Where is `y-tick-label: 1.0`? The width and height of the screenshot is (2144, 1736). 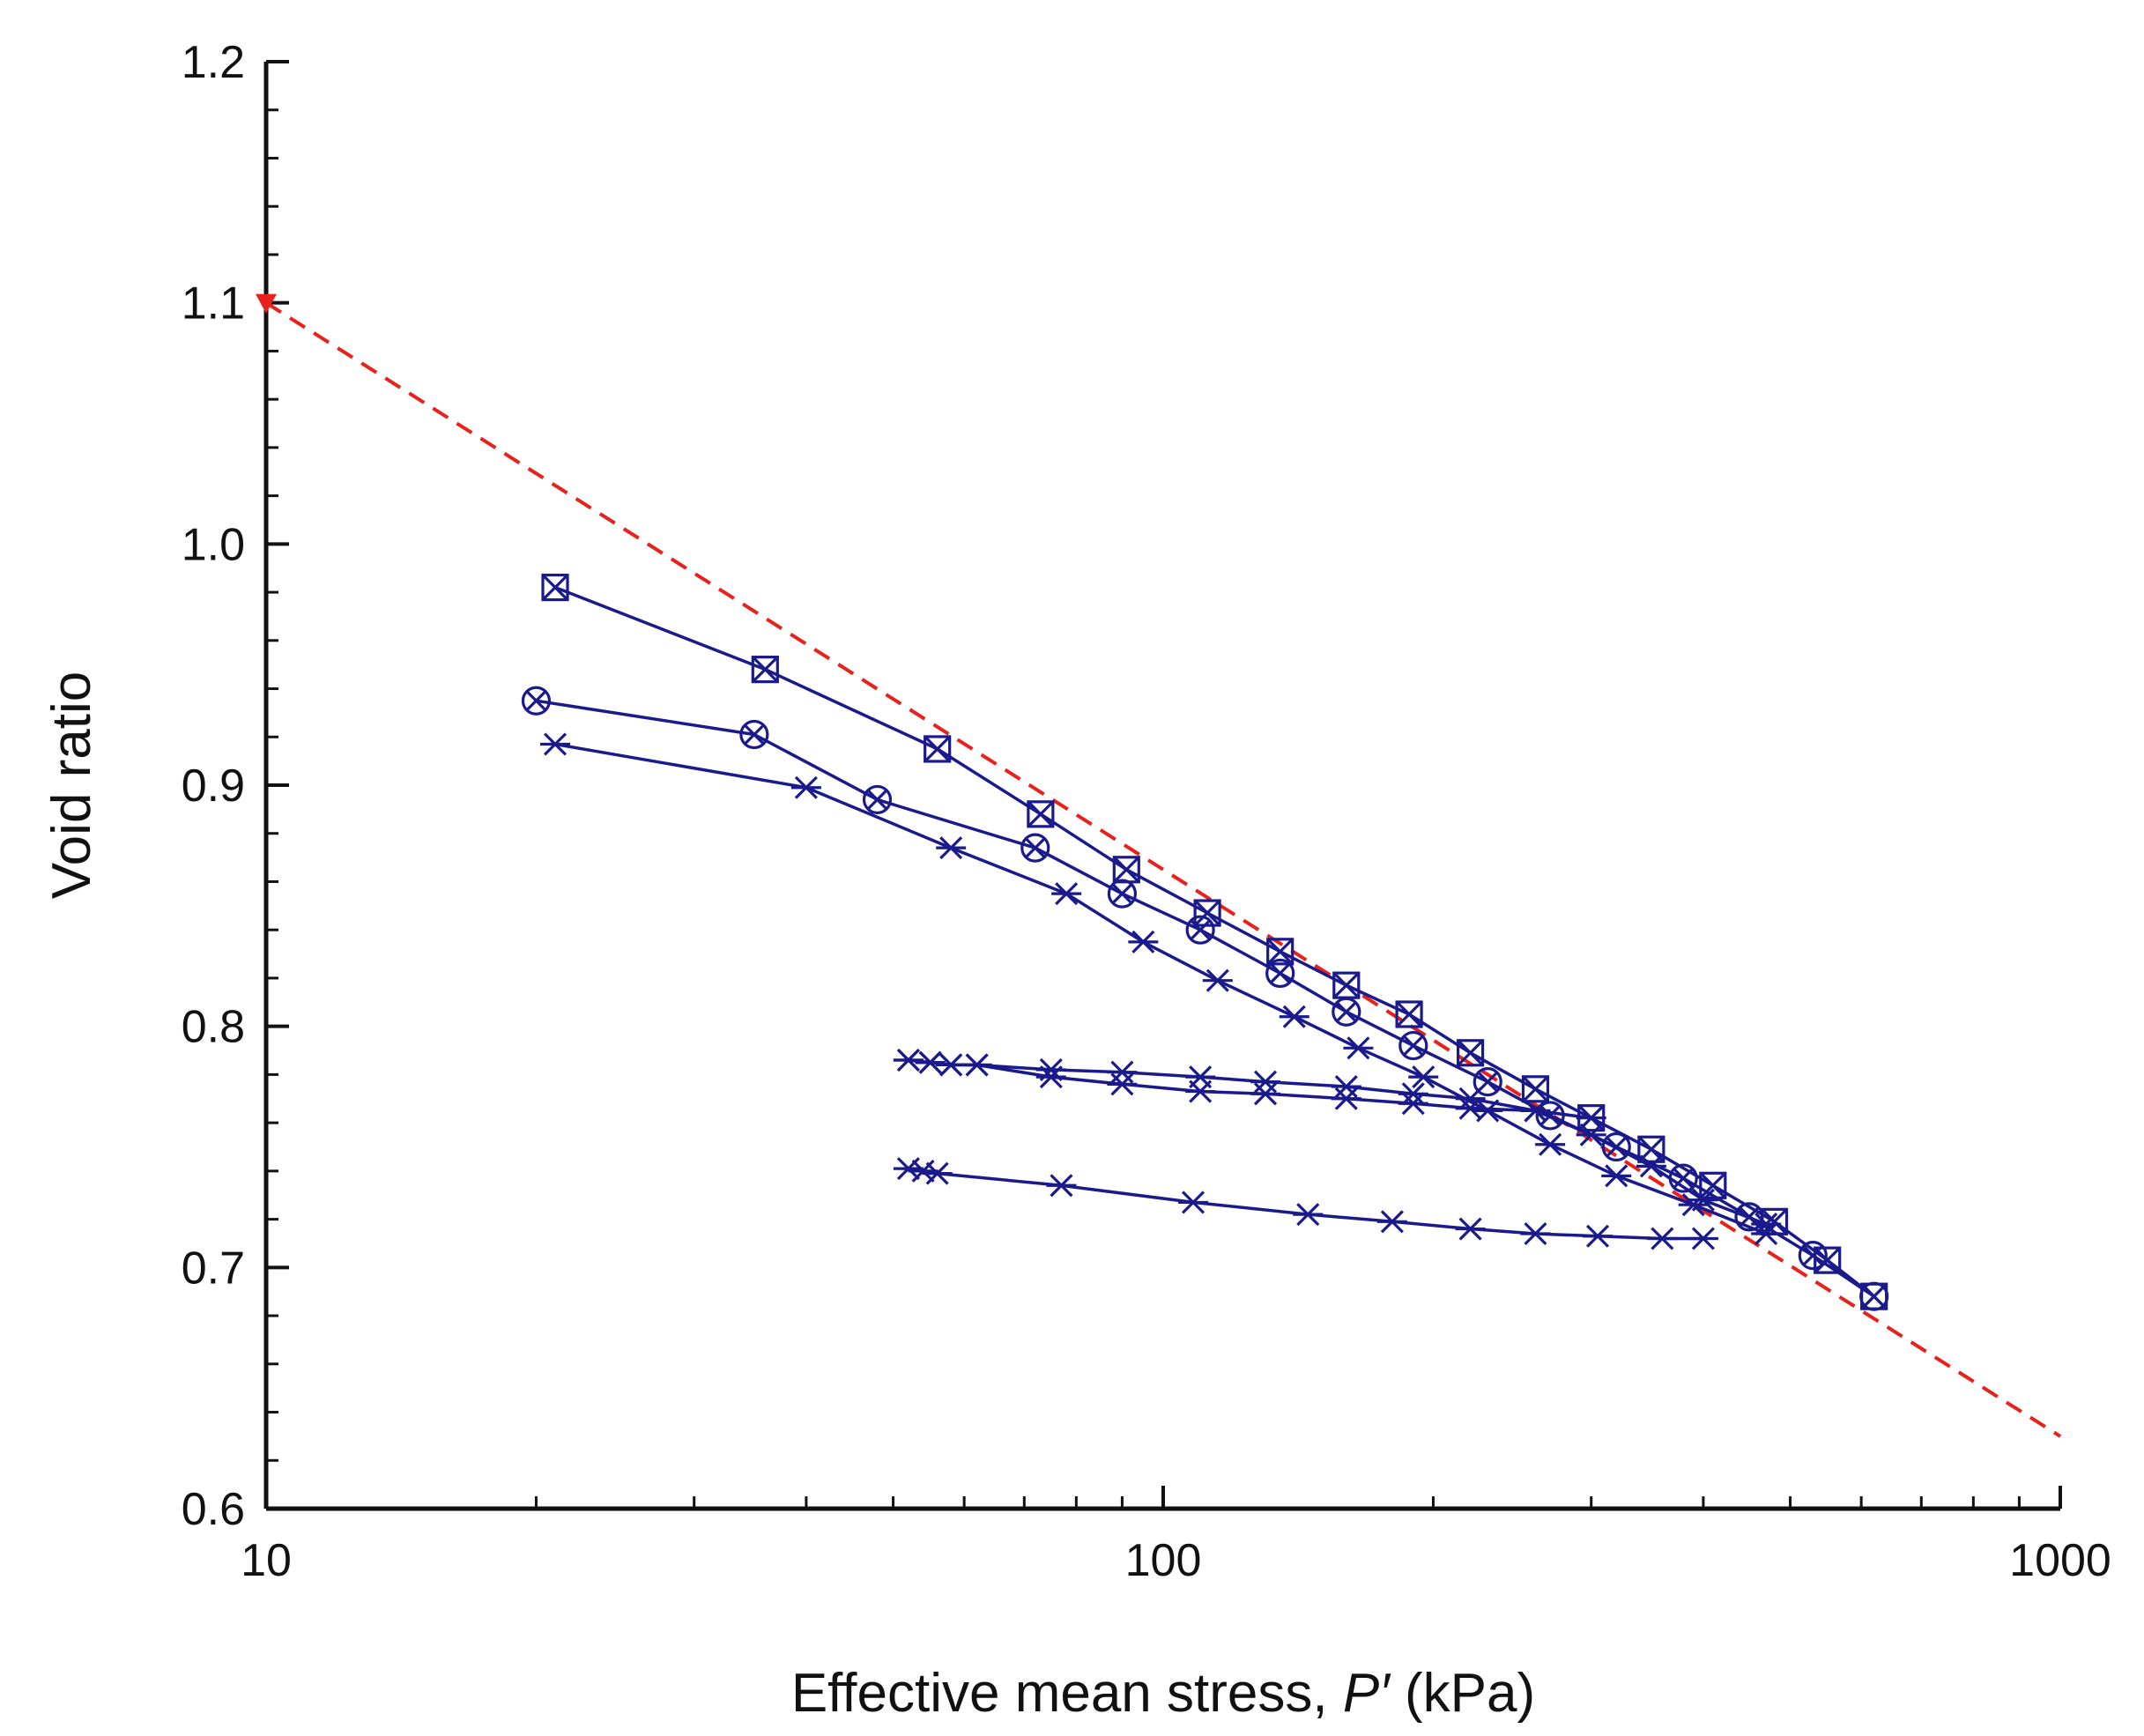
y-tick-label: 1.0 is located at coordinates (213, 544).